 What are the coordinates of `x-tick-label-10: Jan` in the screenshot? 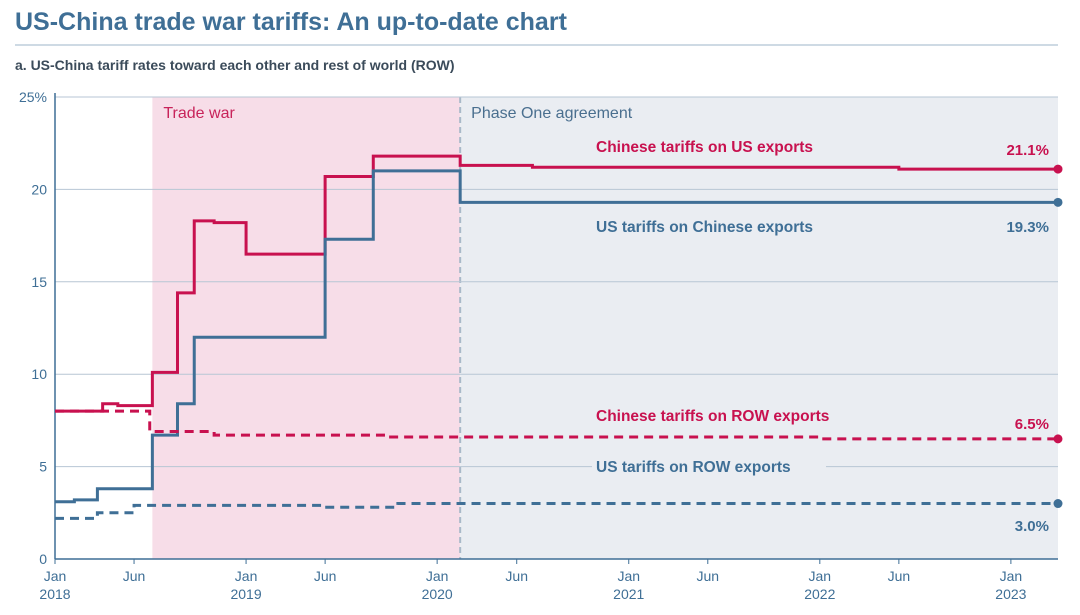 It's located at (1011, 576).